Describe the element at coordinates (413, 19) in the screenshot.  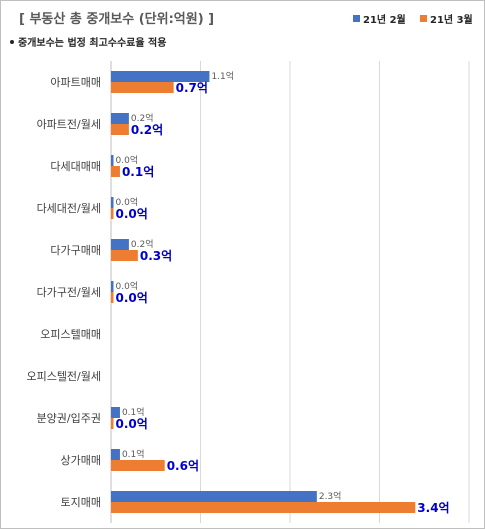
I see `legend: 21년 2월 21년 3월` at that location.